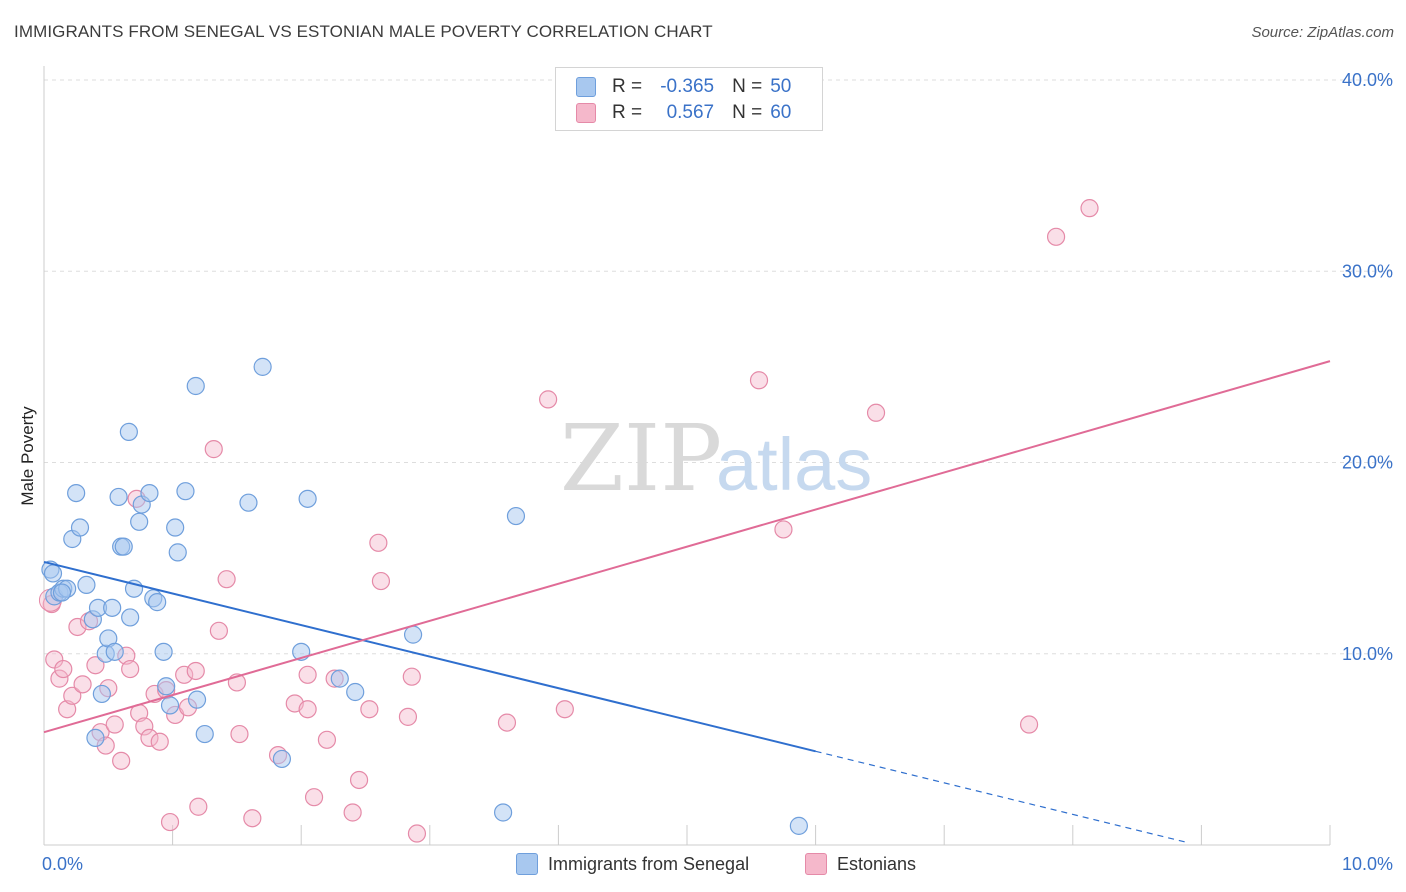 This screenshot has height=892, width=1406. Describe the element at coordinates (1367, 463) in the screenshot. I see `y-tick-label: 20.0%` at that location.